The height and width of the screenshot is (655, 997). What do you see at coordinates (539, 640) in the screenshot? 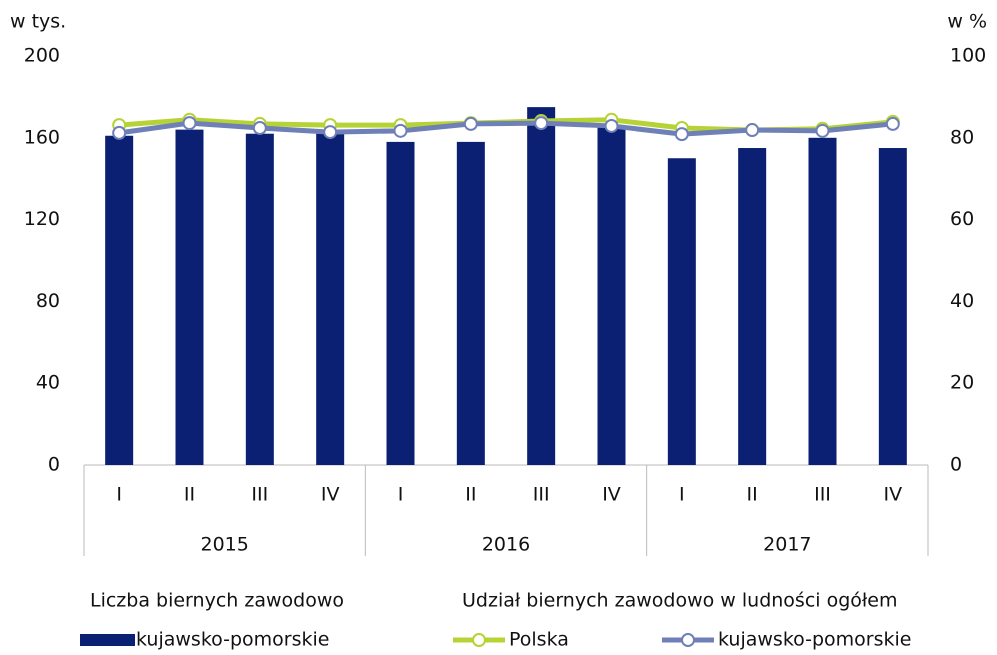
I see `legend-label: Polska` at bounding box center [539, 640].